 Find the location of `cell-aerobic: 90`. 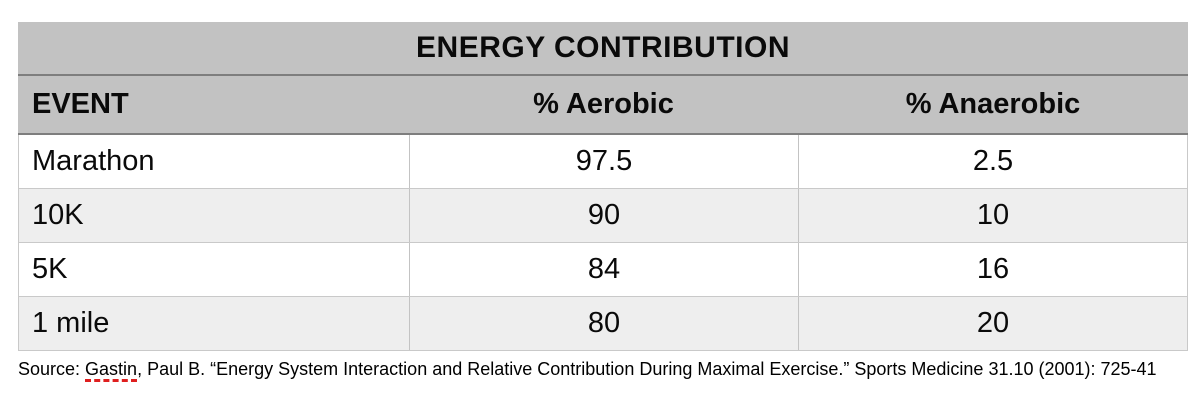

cell-aerobic: 90 is located at coordinates (603, 215).